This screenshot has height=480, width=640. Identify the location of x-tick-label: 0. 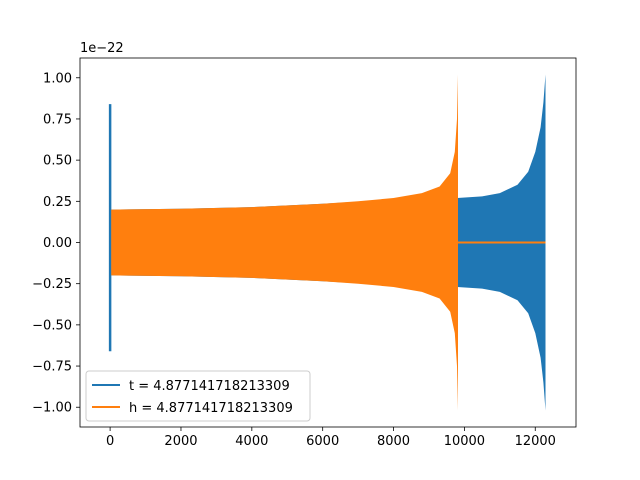
(110, 441).